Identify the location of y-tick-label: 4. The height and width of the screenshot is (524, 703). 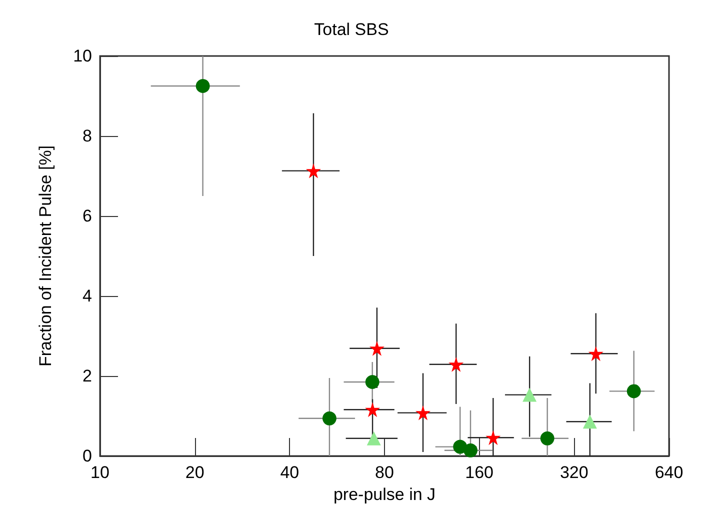
(87, 296).